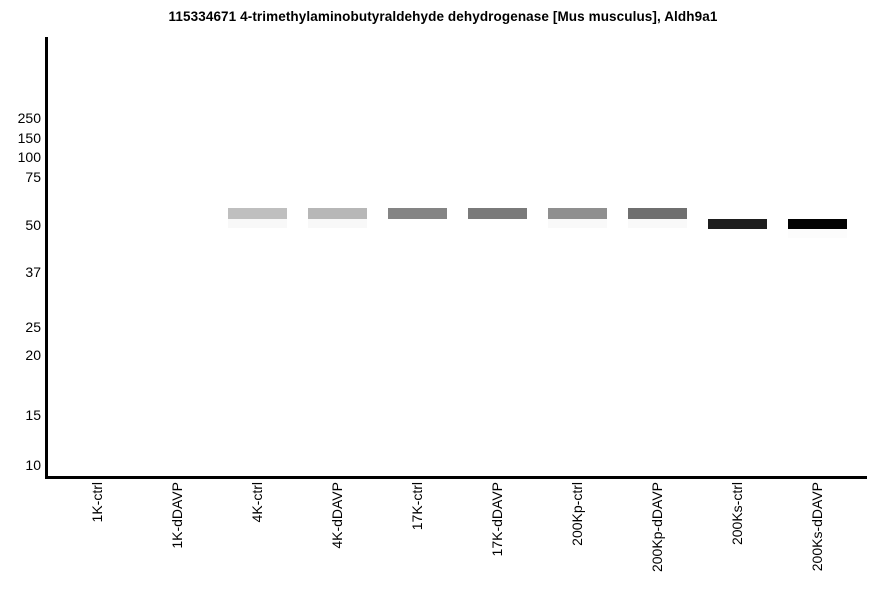 The width and height of the screenshot is (886, 595). I want to click on y-tick-label: 75, so click(33, 177).